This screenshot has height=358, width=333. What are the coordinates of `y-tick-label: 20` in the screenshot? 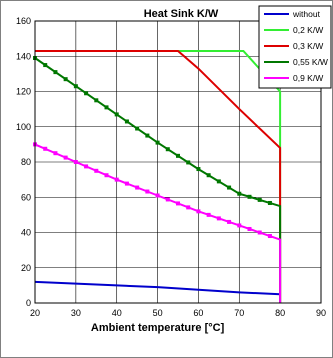 It's located at (26, 268).